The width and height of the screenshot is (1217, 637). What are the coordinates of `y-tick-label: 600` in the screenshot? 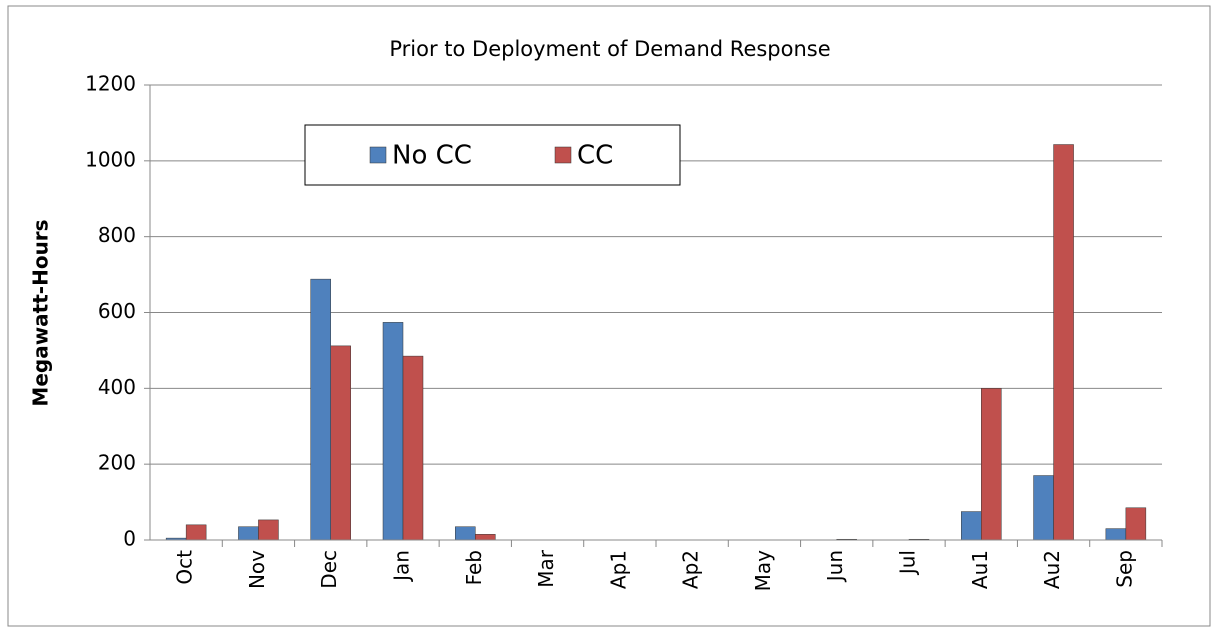 It's located at (117, 311).